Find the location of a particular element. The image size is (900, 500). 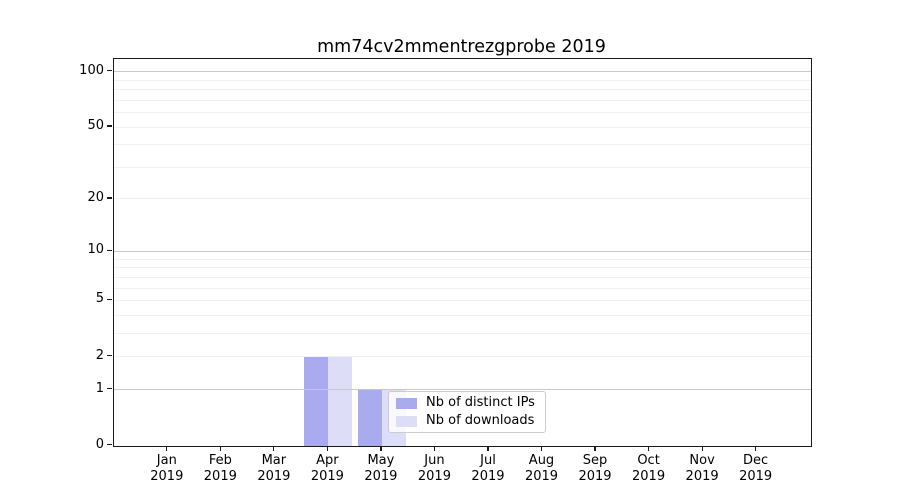

bar-downloads-apr is located at coordinates (340, 401).